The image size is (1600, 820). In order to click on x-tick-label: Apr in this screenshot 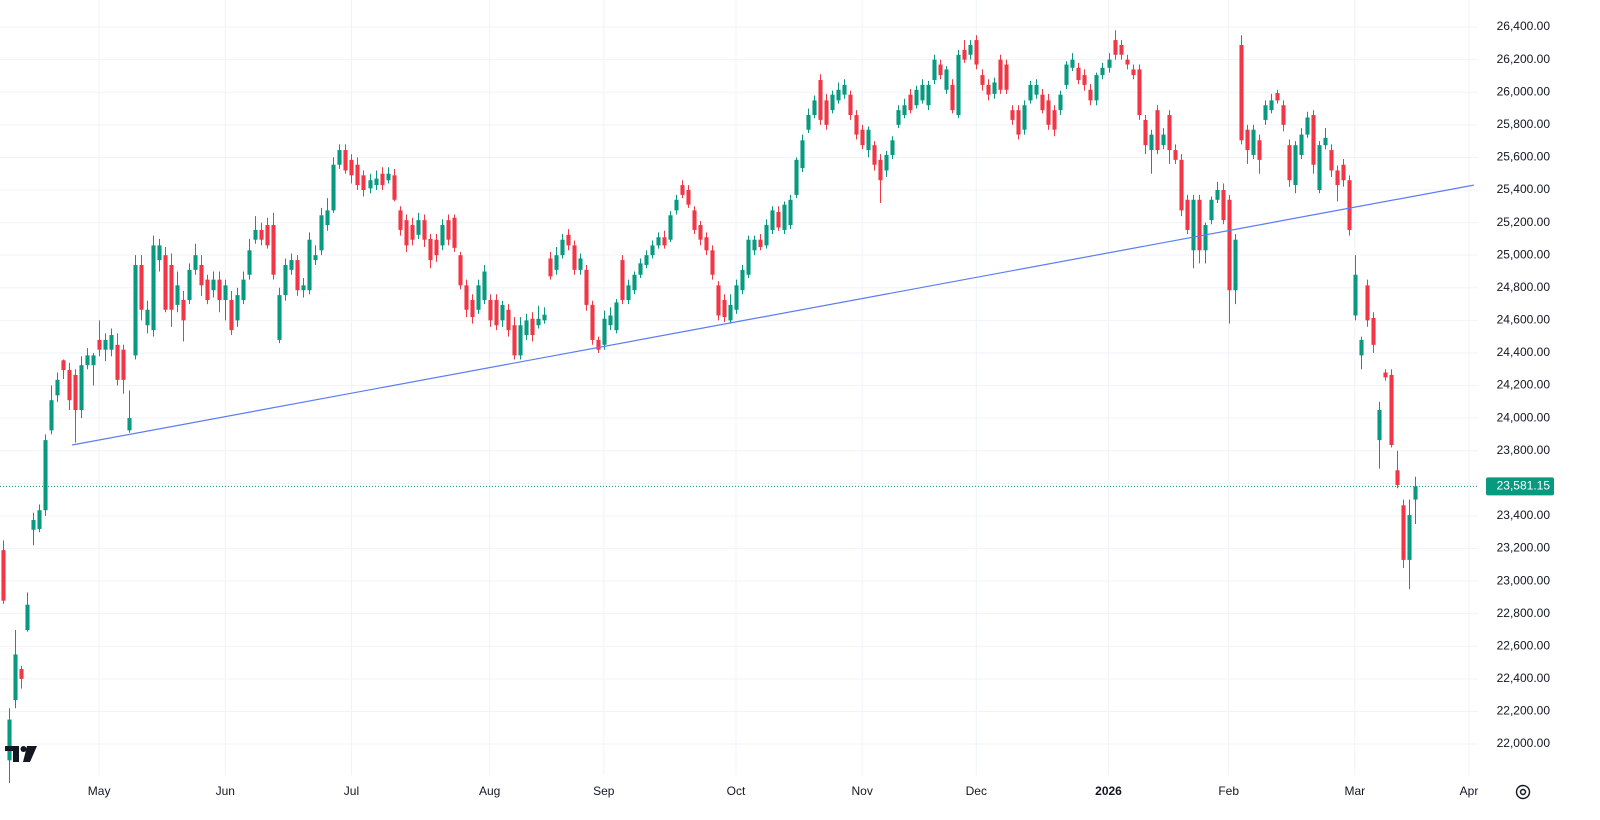, I will do `click(1469, 791)`.